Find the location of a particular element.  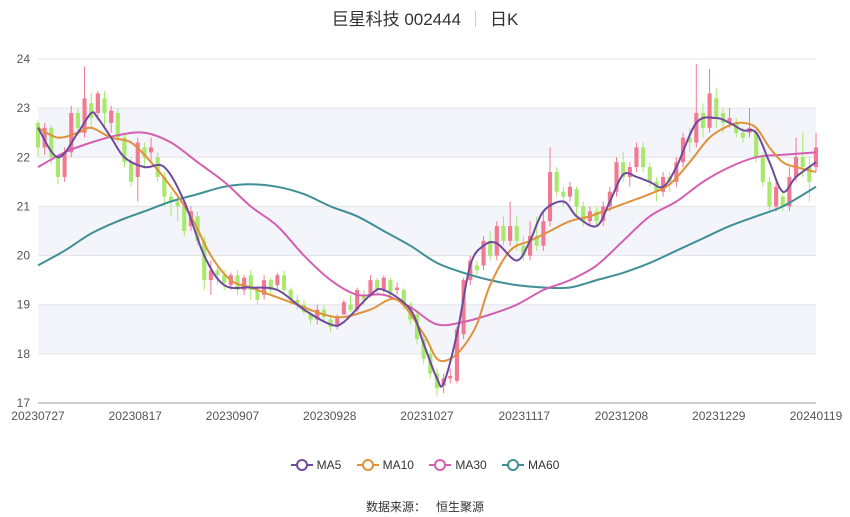

source-label: 数据来源： is located at coordinates (395, 507).